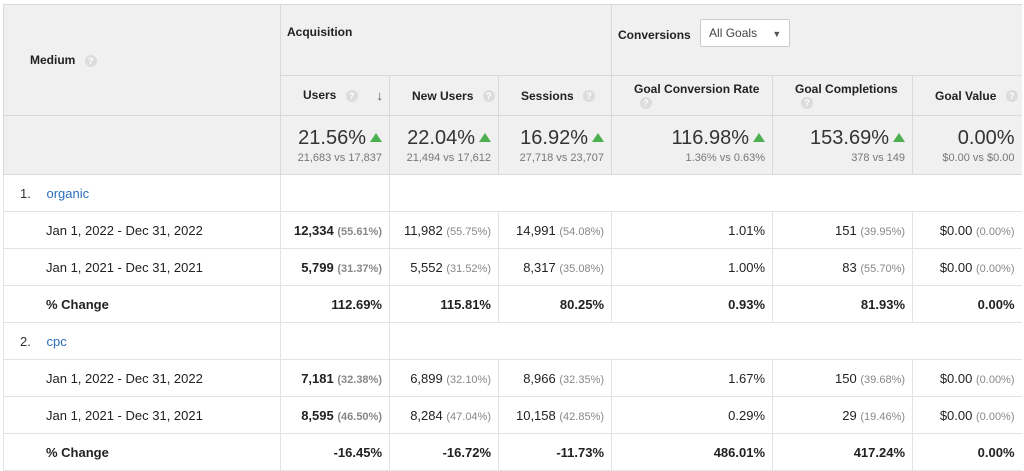  Describe the element at coordinates (745, 33) in the screenshot. I see `goals-select: All Goals ▼` at that location.